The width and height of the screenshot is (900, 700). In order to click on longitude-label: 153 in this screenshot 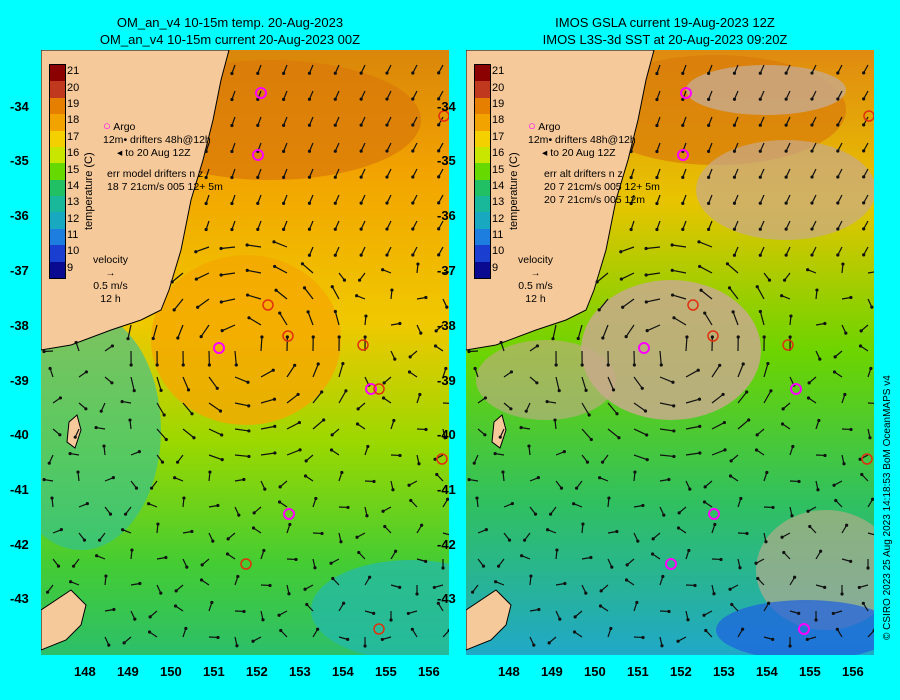, I will do `click(724, 671)`.